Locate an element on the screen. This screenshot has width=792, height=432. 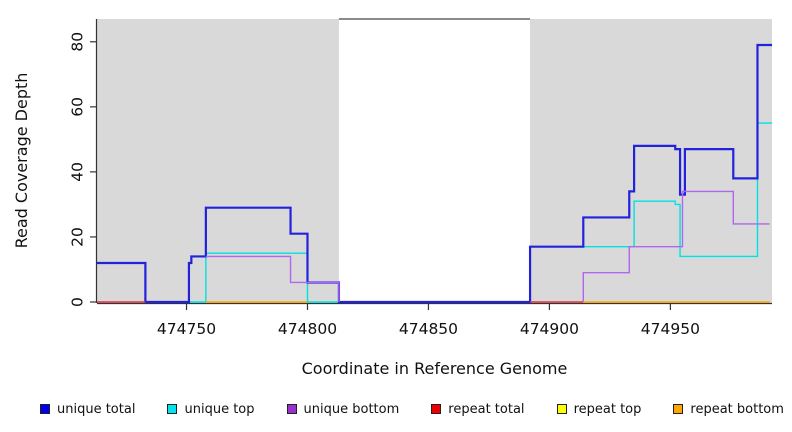
y-tick-label: 20 is located at coordinates (78, 237).